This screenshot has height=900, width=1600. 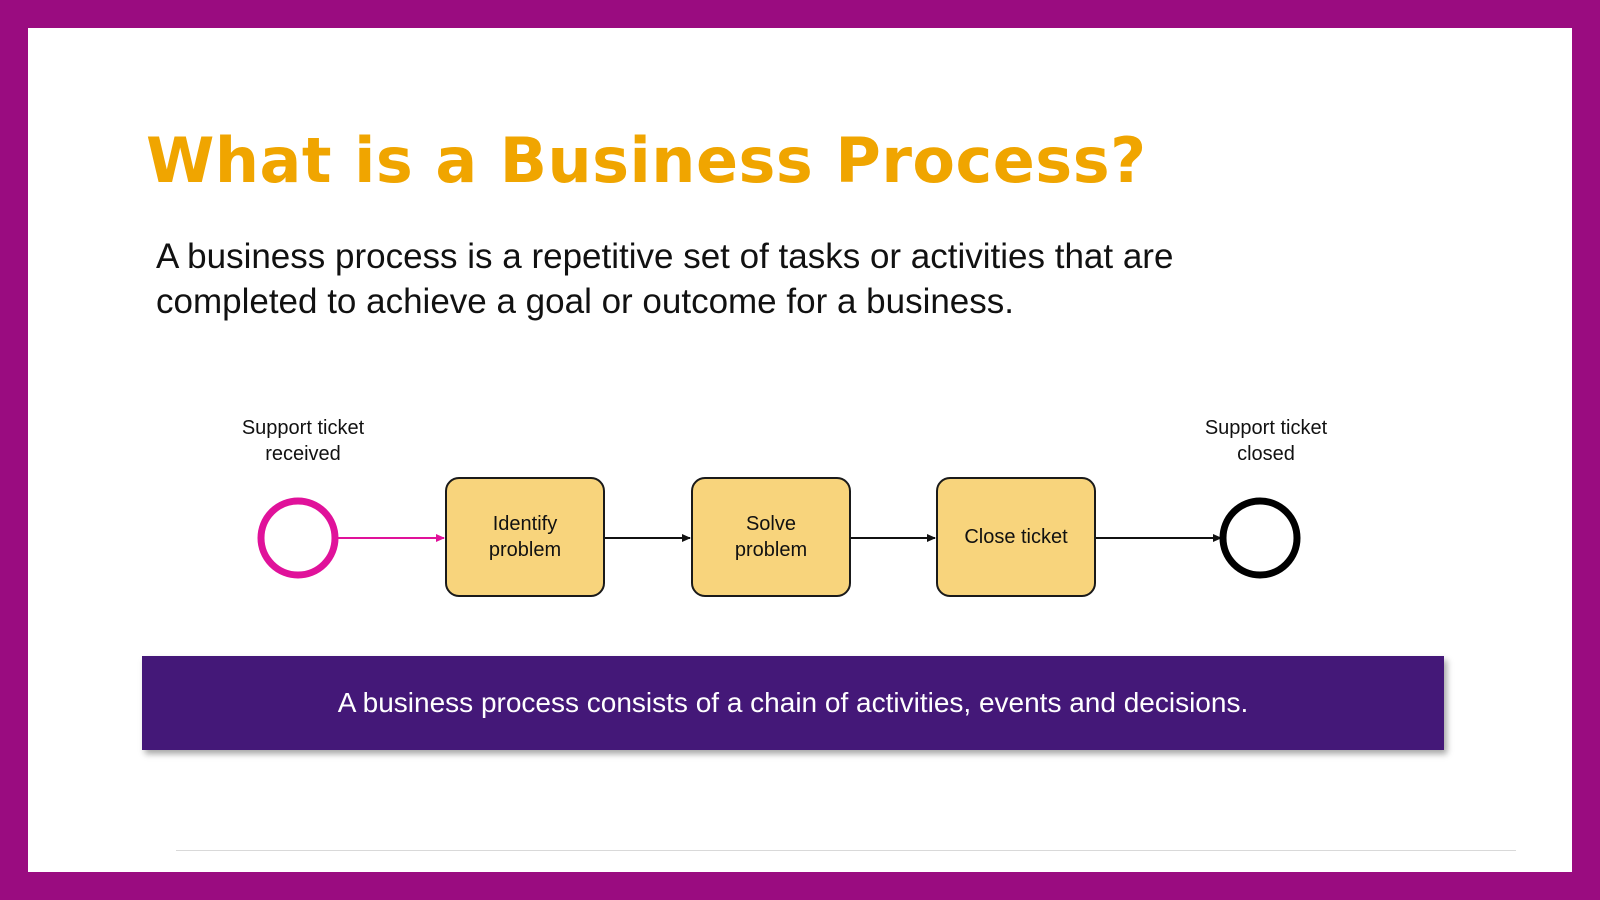 I want to click on process-diagram, so click(x=779, y=538).